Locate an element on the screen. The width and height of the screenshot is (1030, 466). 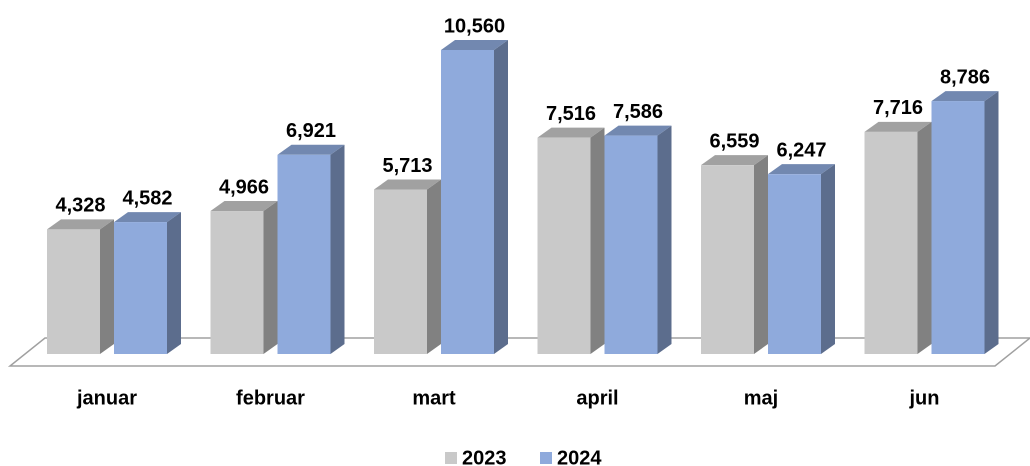
data-label: 7,586 is located at coordinates (638, 112).